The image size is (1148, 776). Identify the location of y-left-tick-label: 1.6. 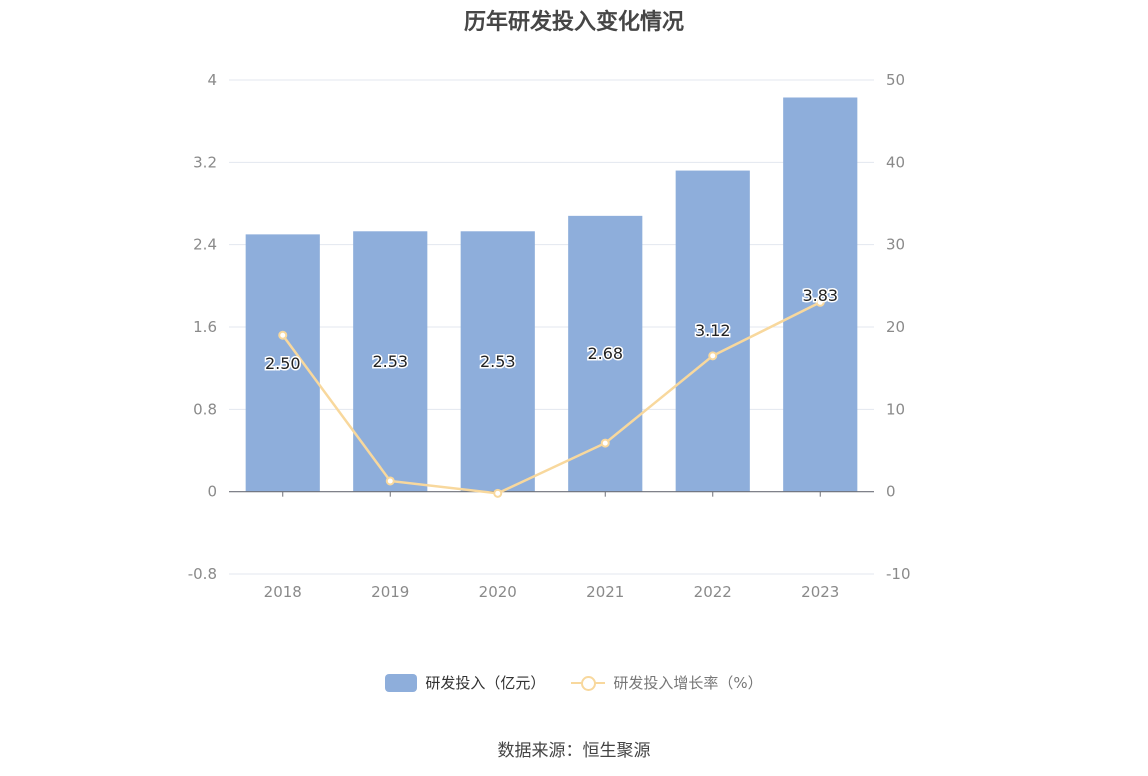
(205, 327).